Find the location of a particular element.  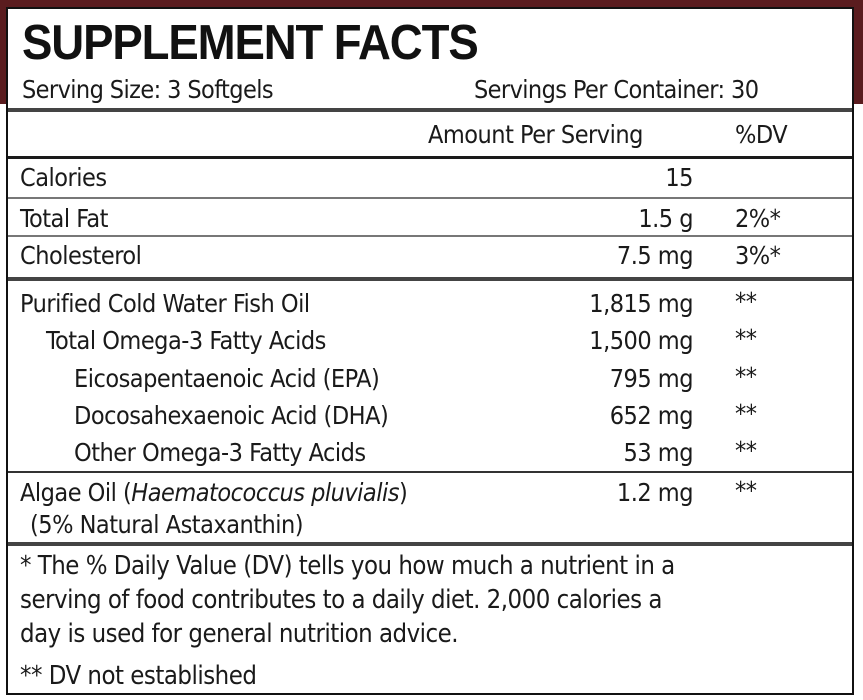

row-dha-amount: 652 mg is located at coordinates (651, 415).